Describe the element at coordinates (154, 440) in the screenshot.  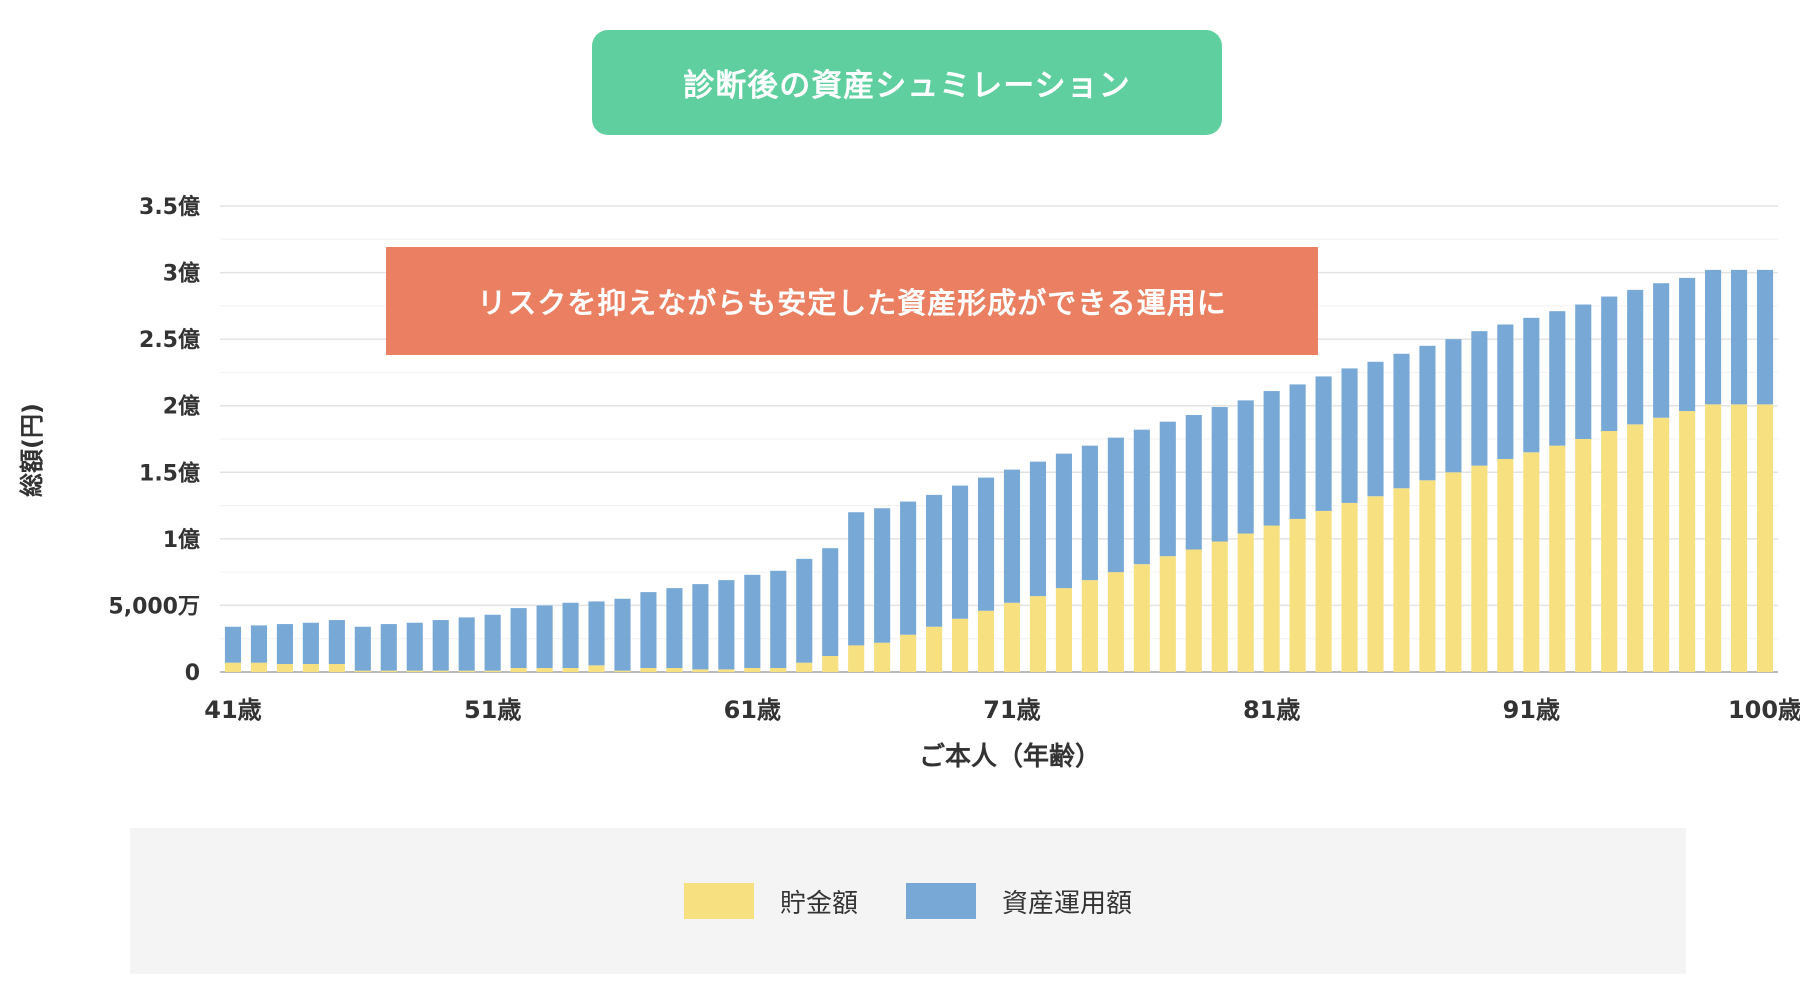
I see `y-axis-ticks: 0 5,000万 1億 1.5億 2億 2.5億 3億 3.5億` at that location.